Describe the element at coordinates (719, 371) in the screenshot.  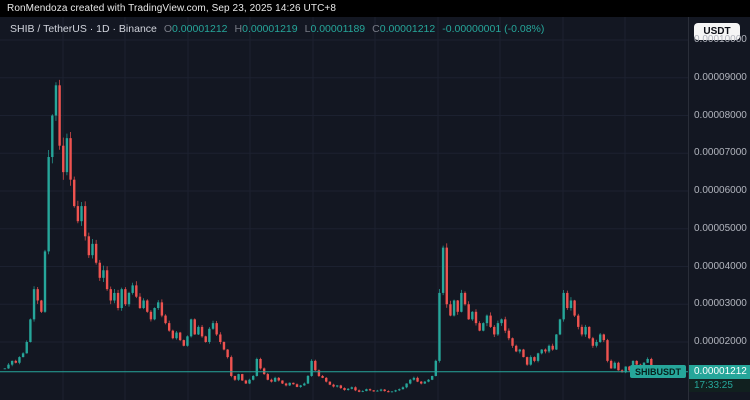
I see `last-price-label: 0.00001212` at that location.